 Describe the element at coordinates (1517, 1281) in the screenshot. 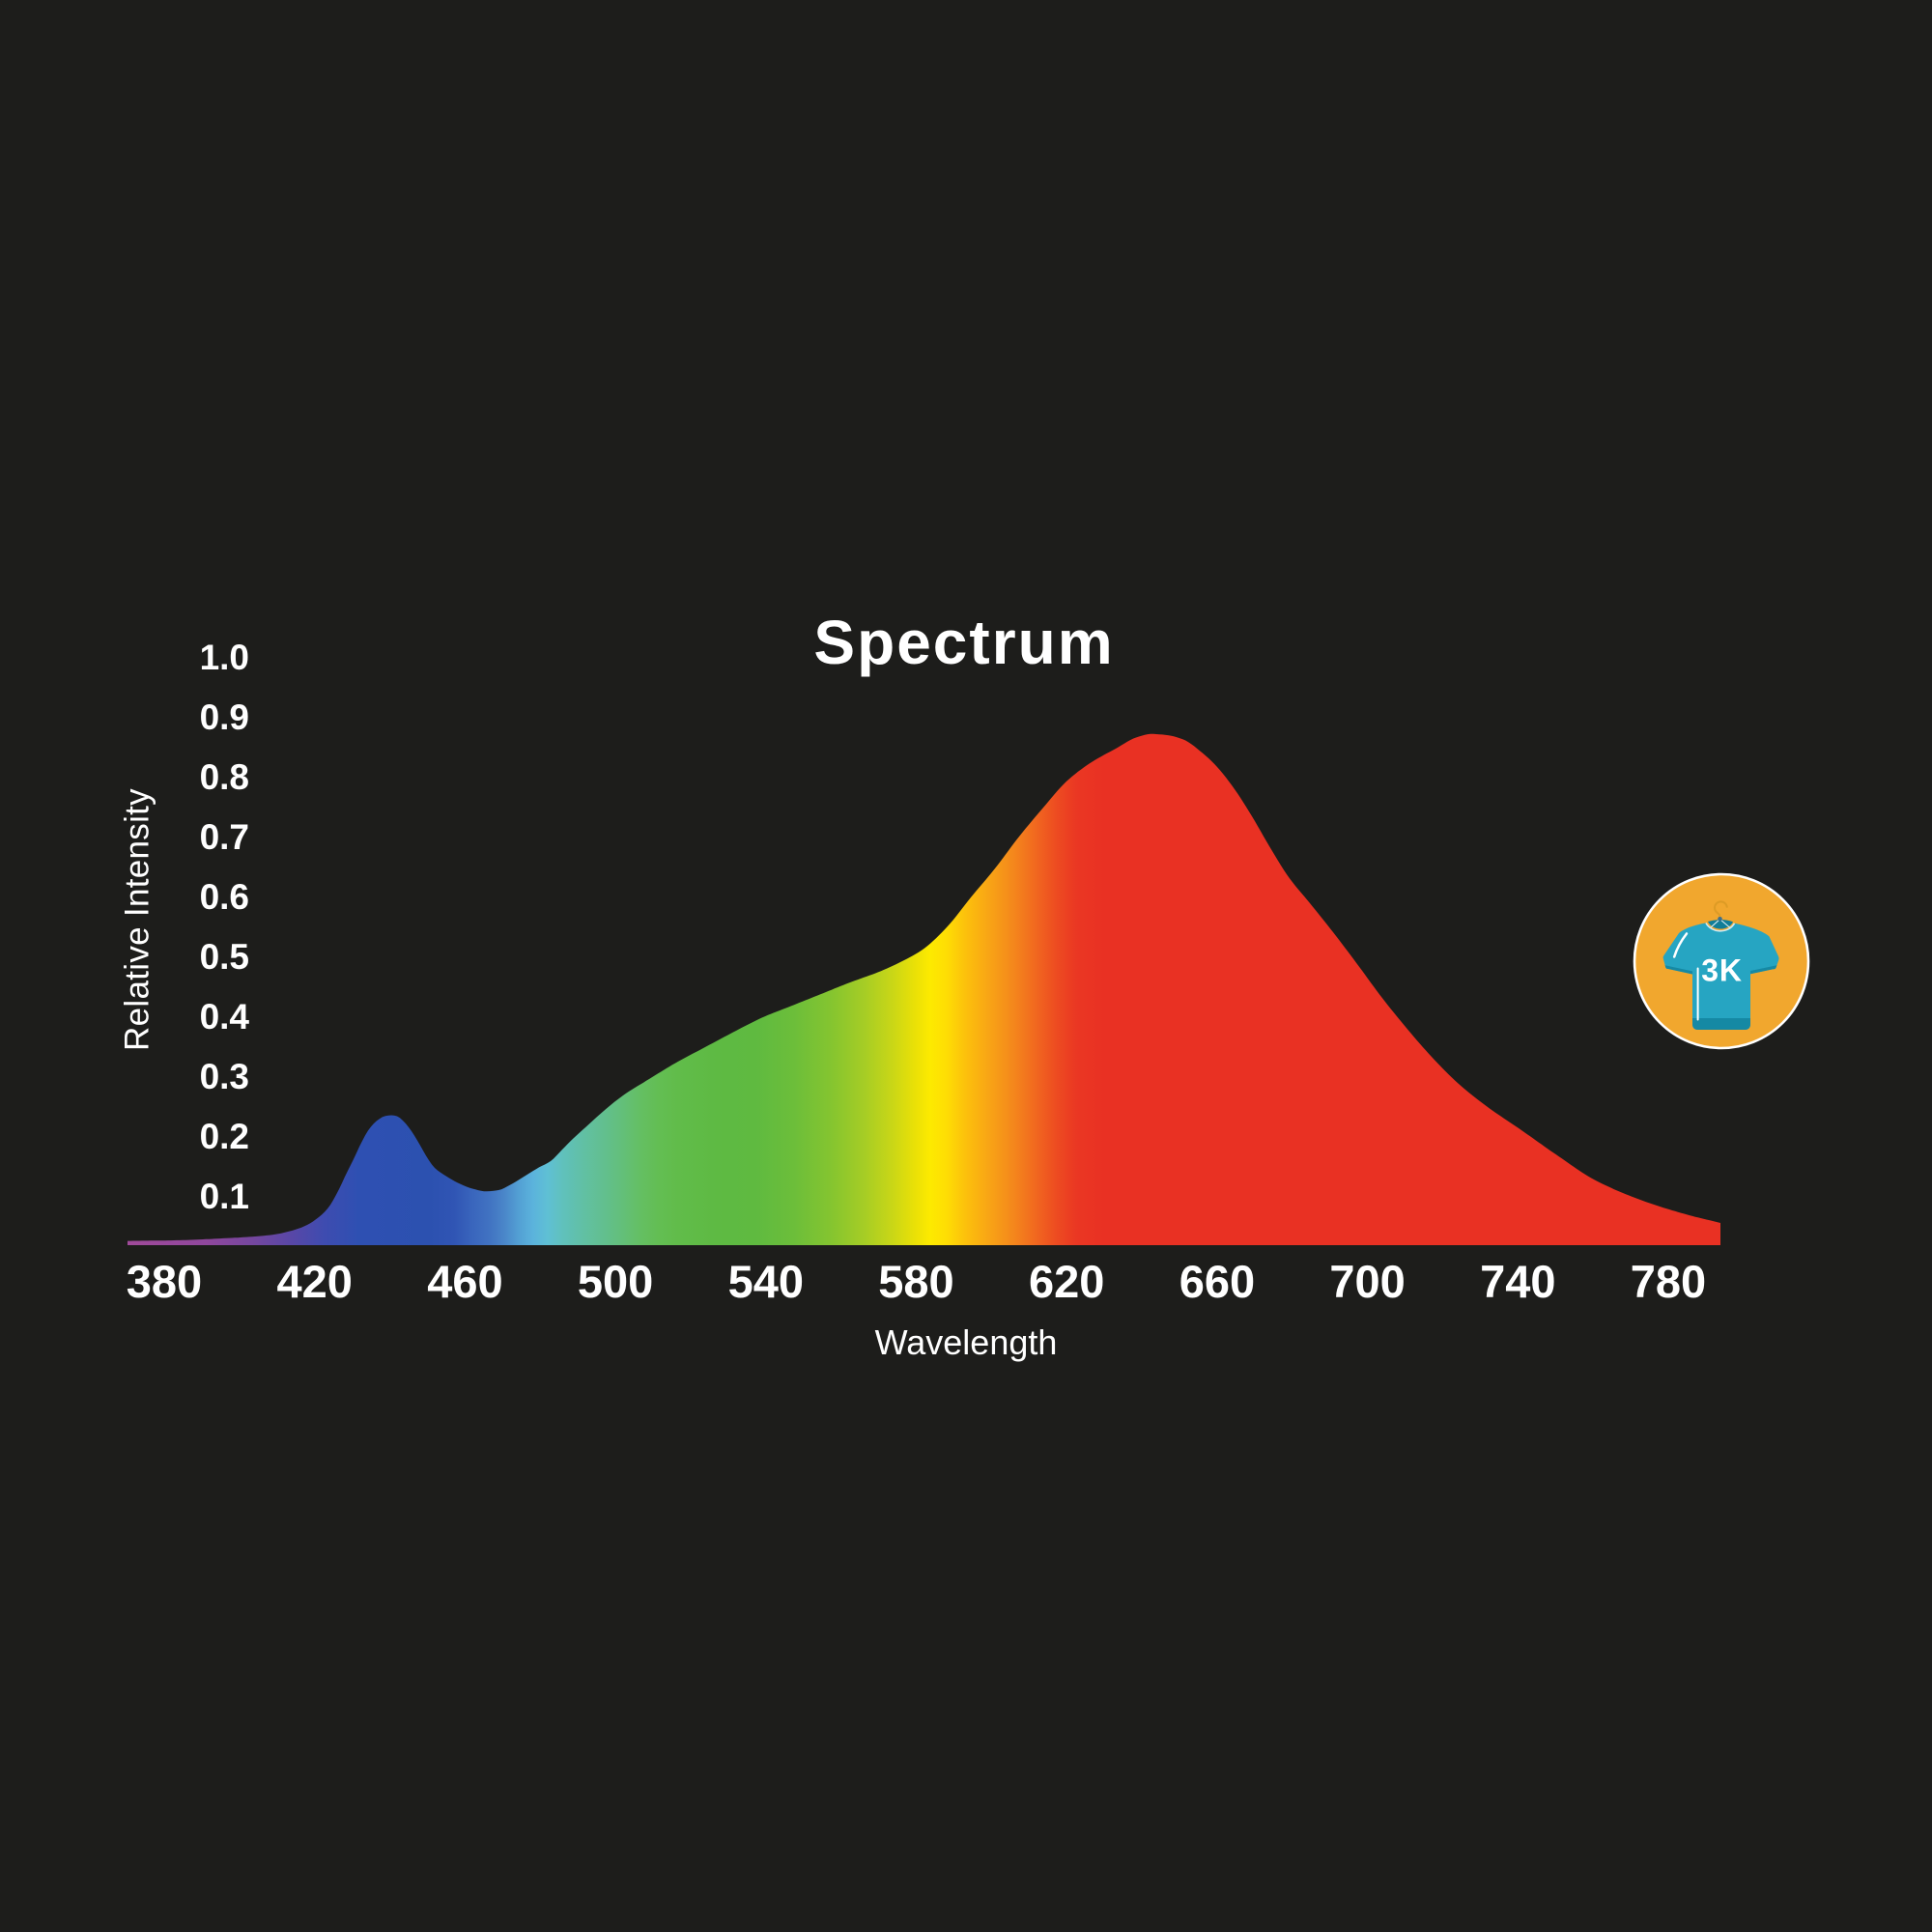

I see `svg-text: 740` at that location.